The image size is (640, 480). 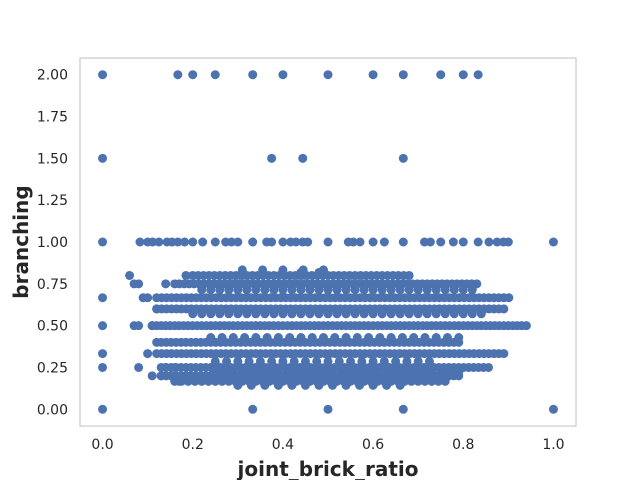 I want to click on y-axis-ticks: 0.00 0.25 0.50 0.75 1.00 1.25 1.50 1.75 2.00, so click(x=52, y=243).